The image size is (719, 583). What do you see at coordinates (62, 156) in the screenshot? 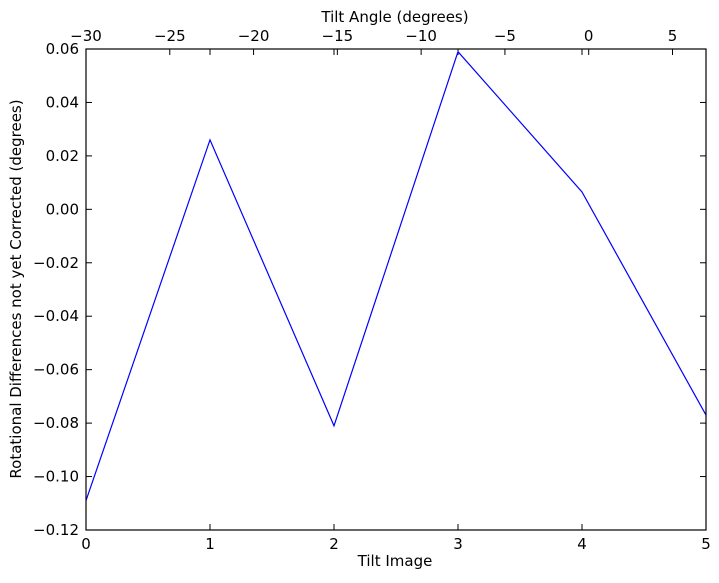
I see `y-tick-label: 0.02` at bounding box center [62, 156].